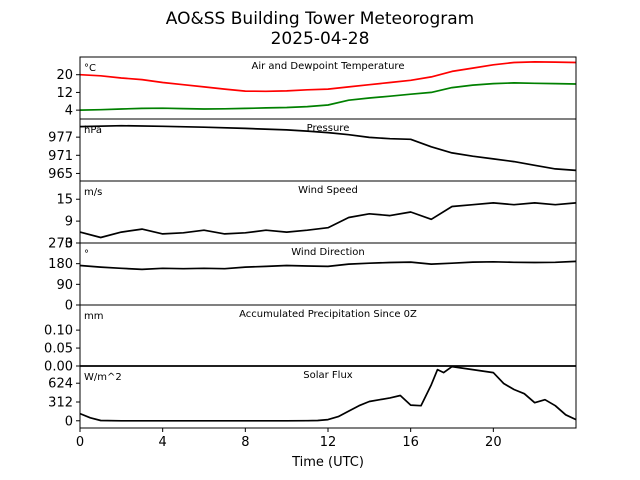 The image size is (640, 480). Describe the element at coordinates (410, 442) in the screenshot. I see `x-tick-label: 16` at that location.